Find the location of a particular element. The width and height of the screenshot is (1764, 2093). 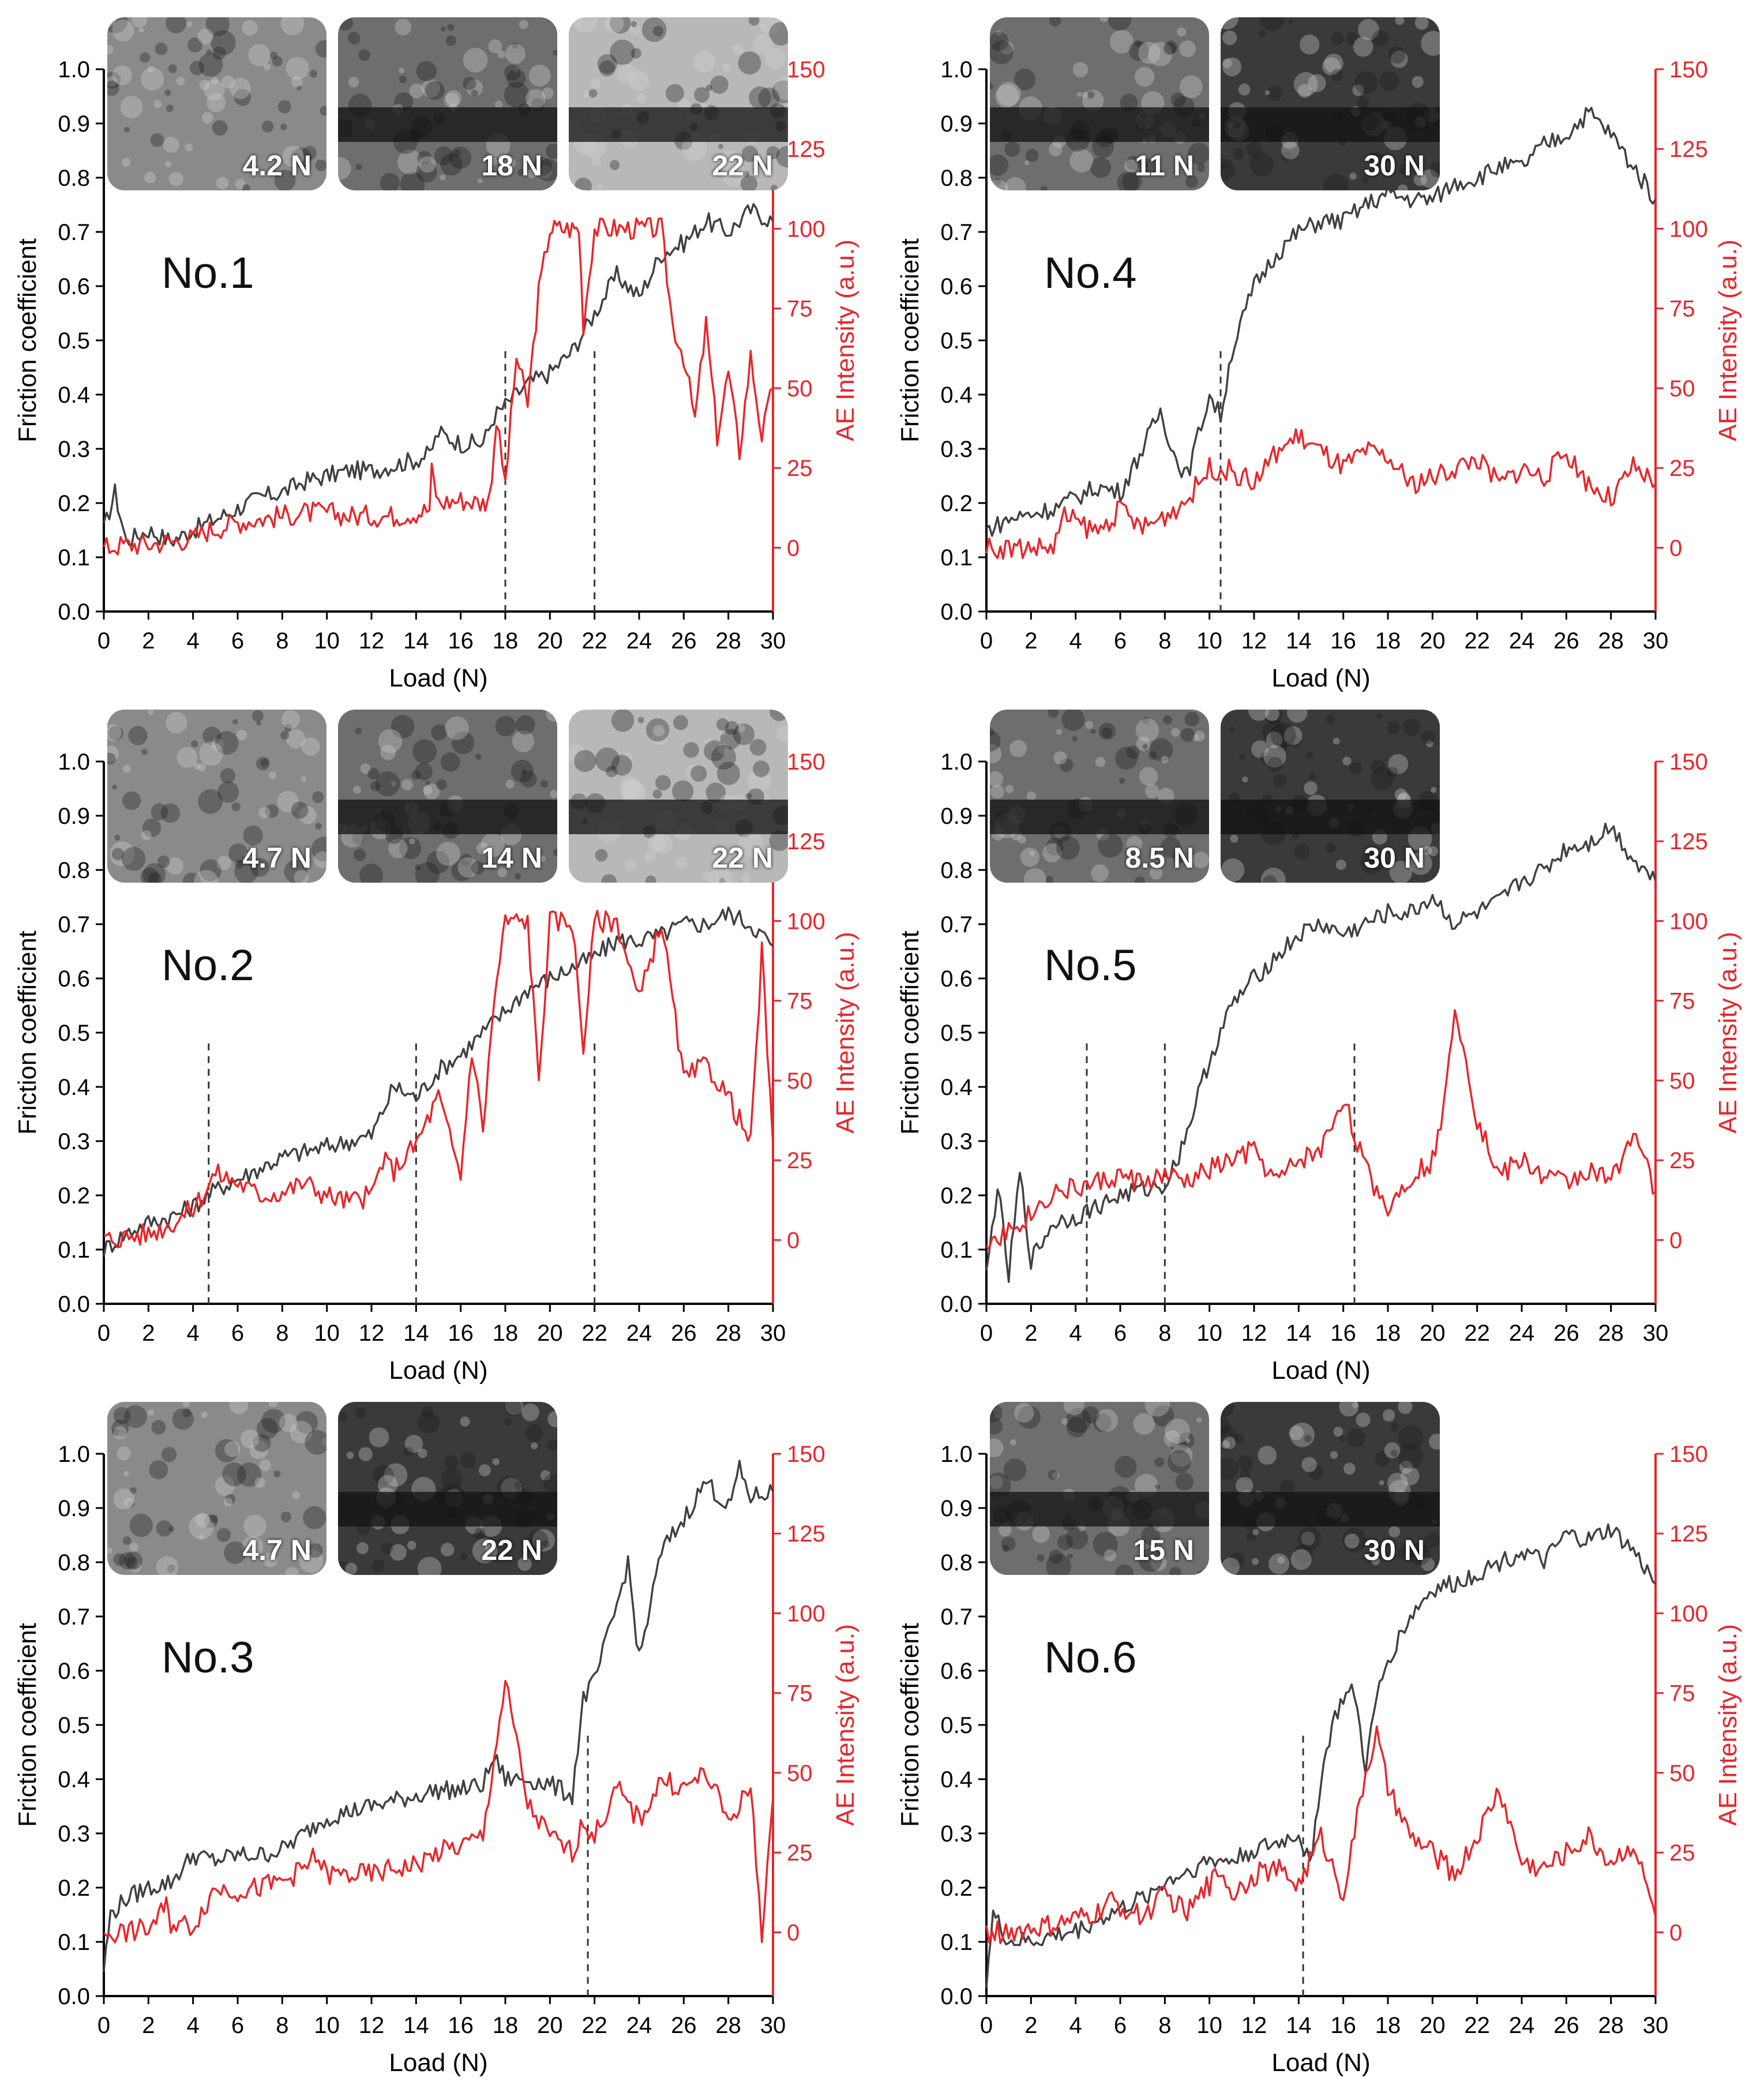

no2-y-right-tick-label: 25 is located at coordinates (800, 1160).